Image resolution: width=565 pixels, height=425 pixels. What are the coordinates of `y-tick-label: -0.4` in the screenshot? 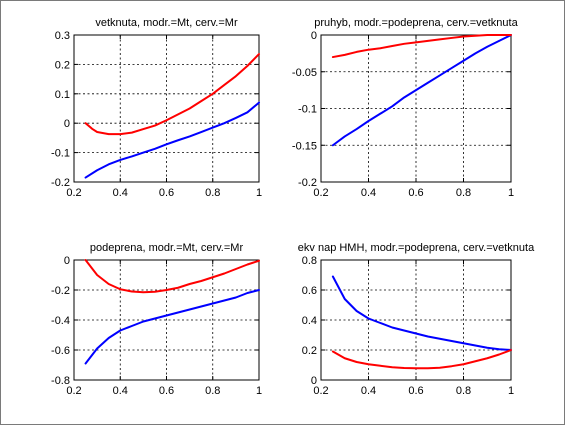 It's located at (60, 321).